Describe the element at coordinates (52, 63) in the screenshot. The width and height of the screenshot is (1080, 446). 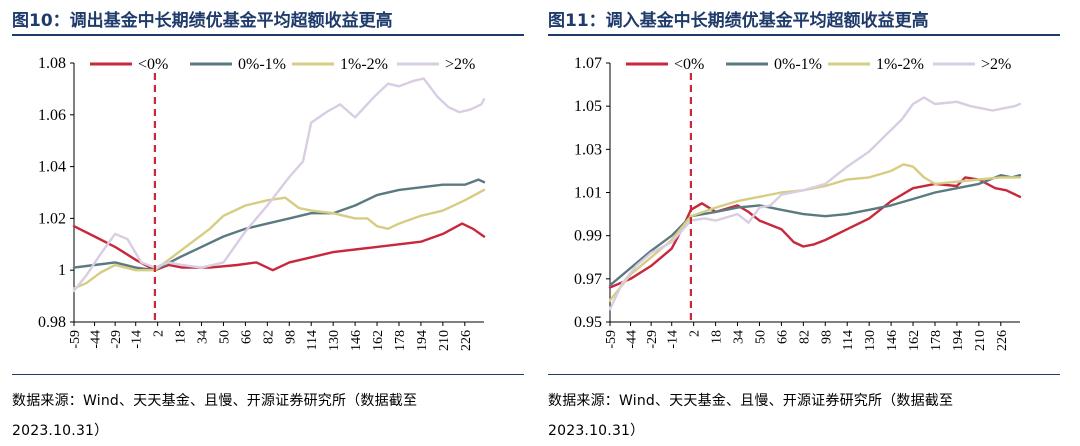
I see `y-tick-label: 1.08` at that location.